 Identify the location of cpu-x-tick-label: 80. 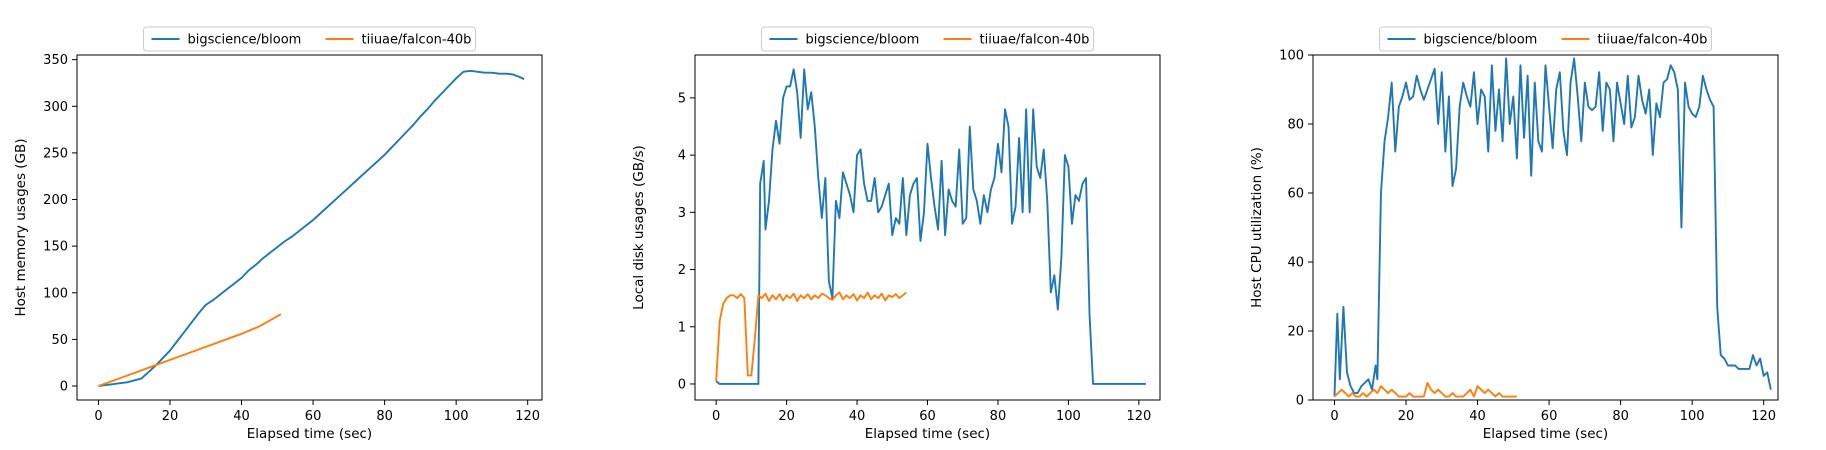
(1620, 416).